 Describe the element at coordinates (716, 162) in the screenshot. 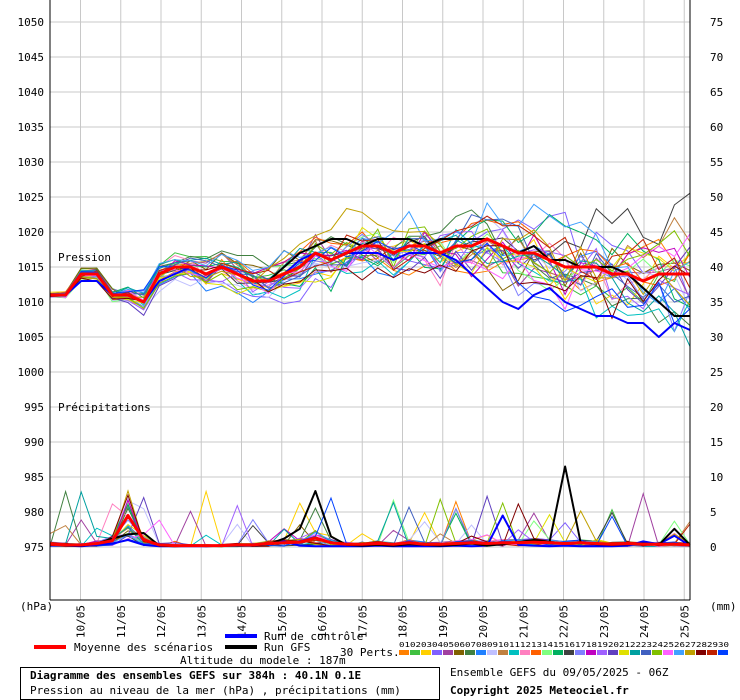

I see `right-tick-label: 55` at that location.